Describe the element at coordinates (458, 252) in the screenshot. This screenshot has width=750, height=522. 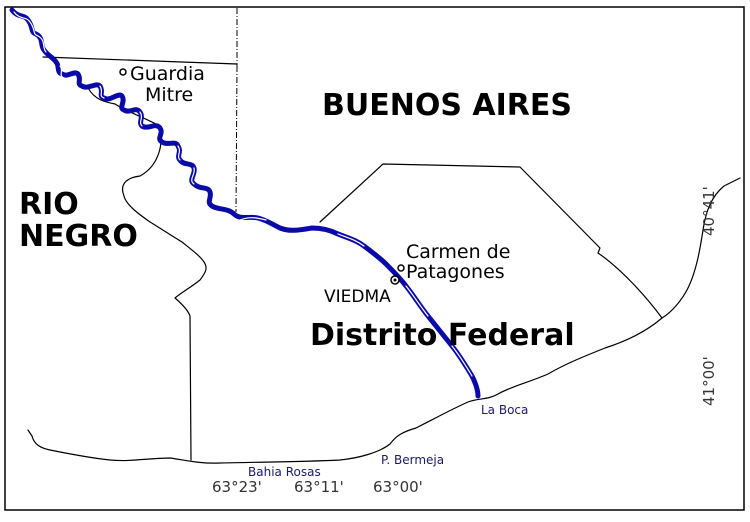
I see `label-carmen-line1: Carmen de` at that location.